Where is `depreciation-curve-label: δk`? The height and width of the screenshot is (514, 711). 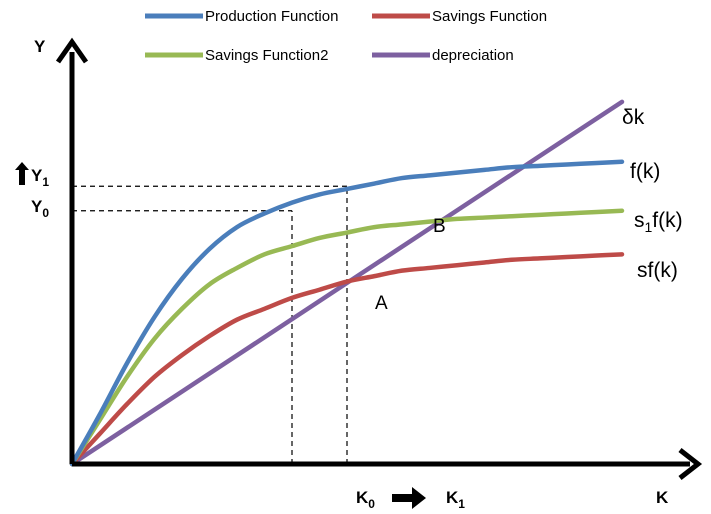 depreciation-curve-label: δk is located at coordinates (633, 117).